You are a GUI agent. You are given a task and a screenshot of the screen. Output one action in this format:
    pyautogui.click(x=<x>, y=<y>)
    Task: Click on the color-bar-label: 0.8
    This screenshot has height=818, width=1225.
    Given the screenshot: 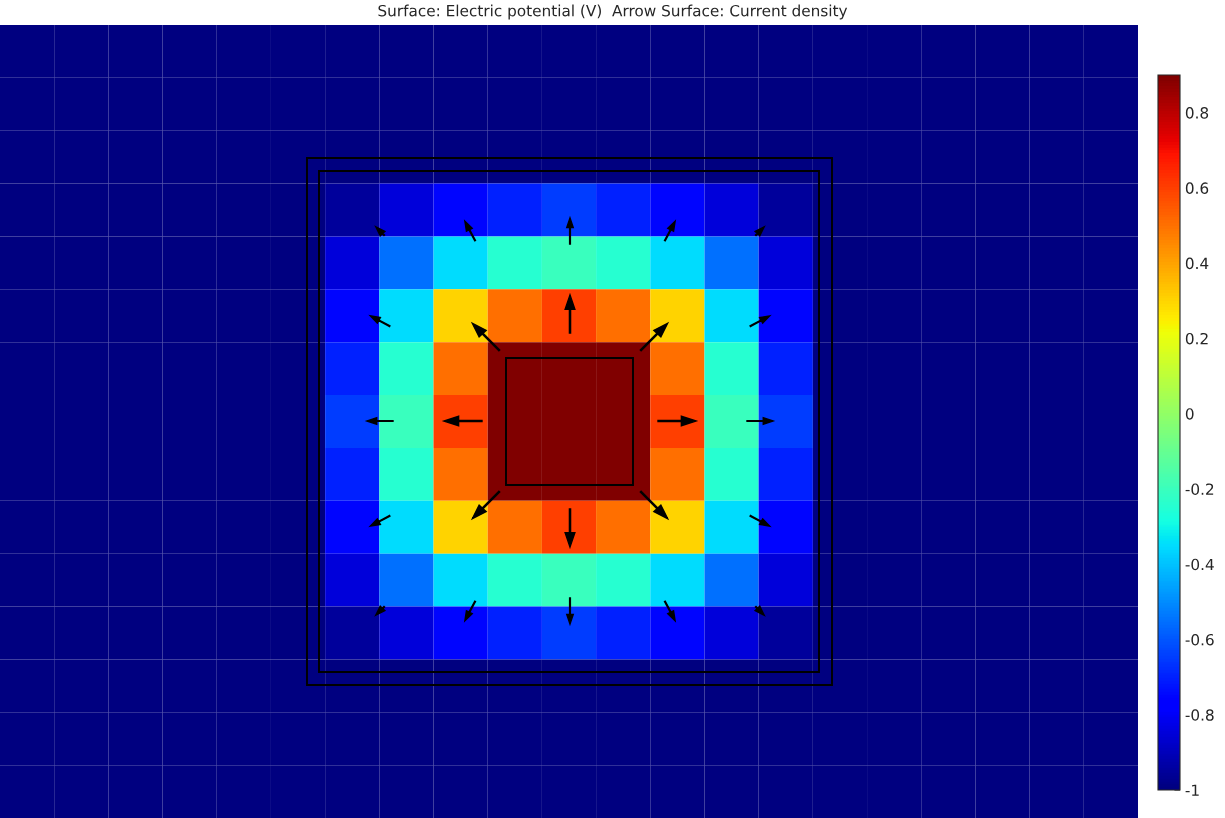 What is the action you would take?
    pyautogui.click(x=1197, y=113)
    